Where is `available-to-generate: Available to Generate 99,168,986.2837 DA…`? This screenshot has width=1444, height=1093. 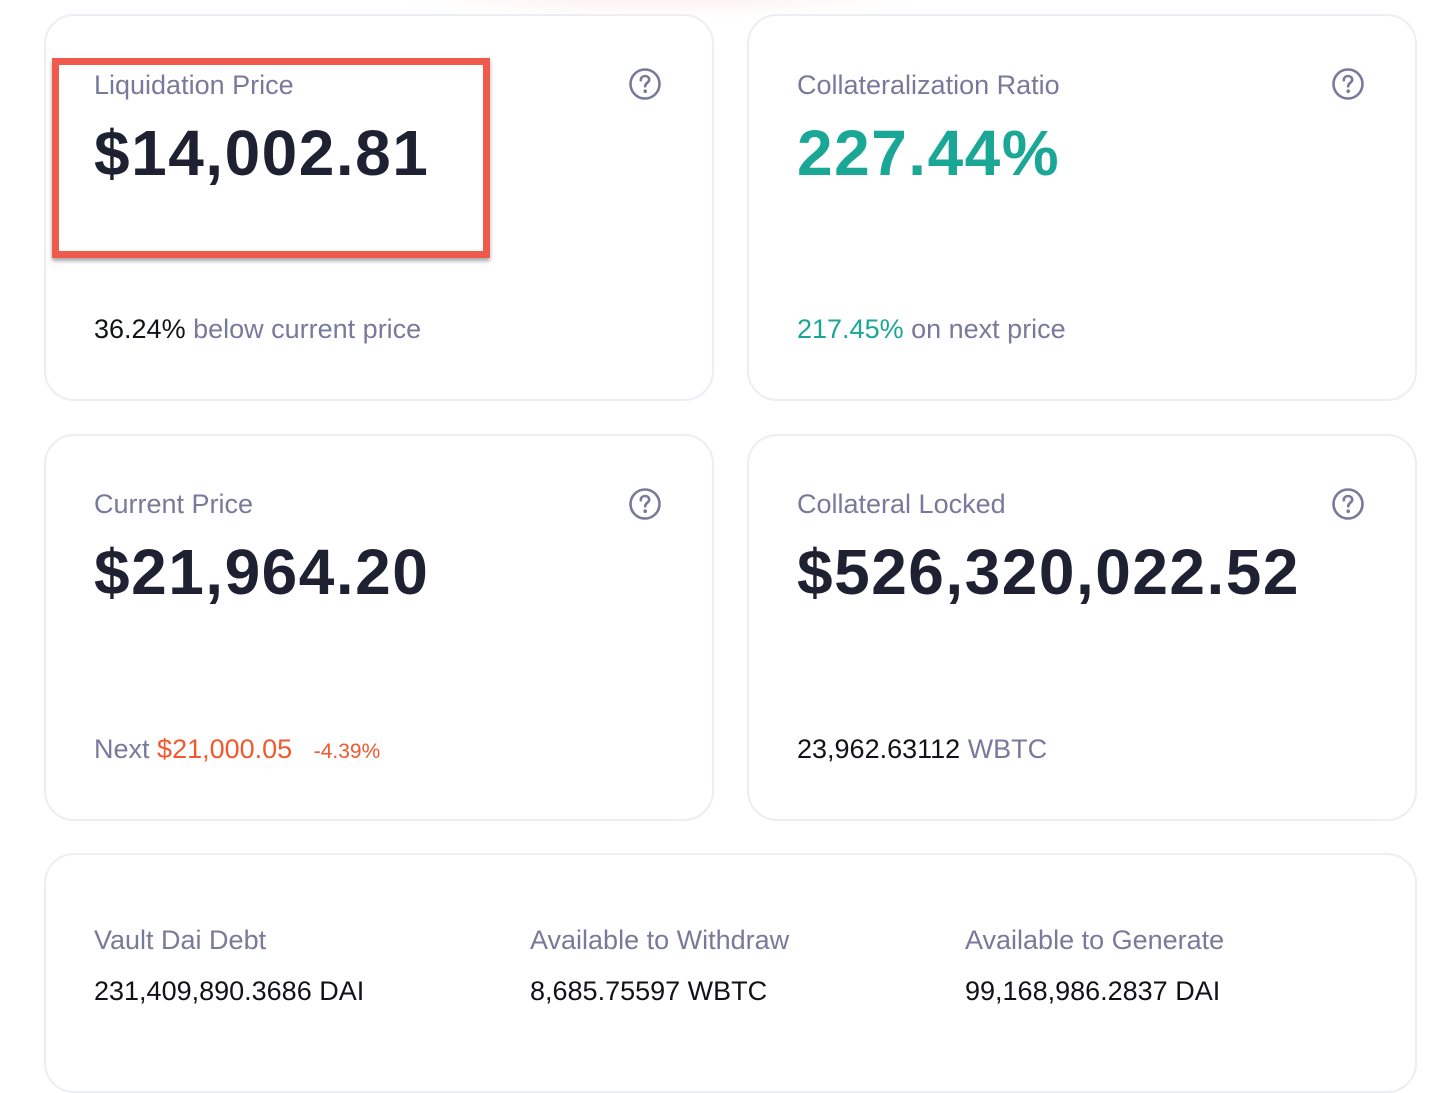 available-to-generate: Available to Generate 99,168,986.2837 DA… is located at coordinates (1094, 966).